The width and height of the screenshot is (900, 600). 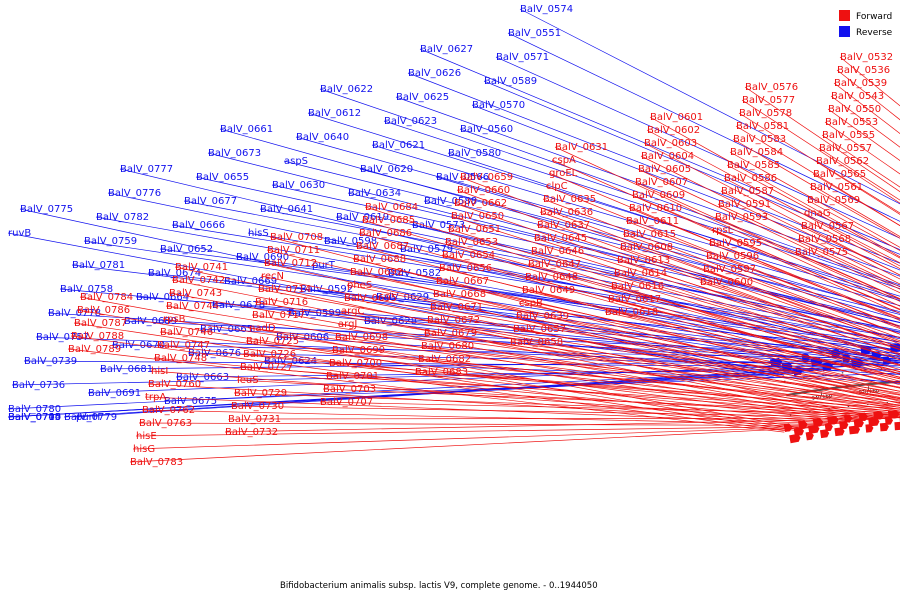 I want to click on scale-tick-label: 940 kbp, so click(x=821, y=397).